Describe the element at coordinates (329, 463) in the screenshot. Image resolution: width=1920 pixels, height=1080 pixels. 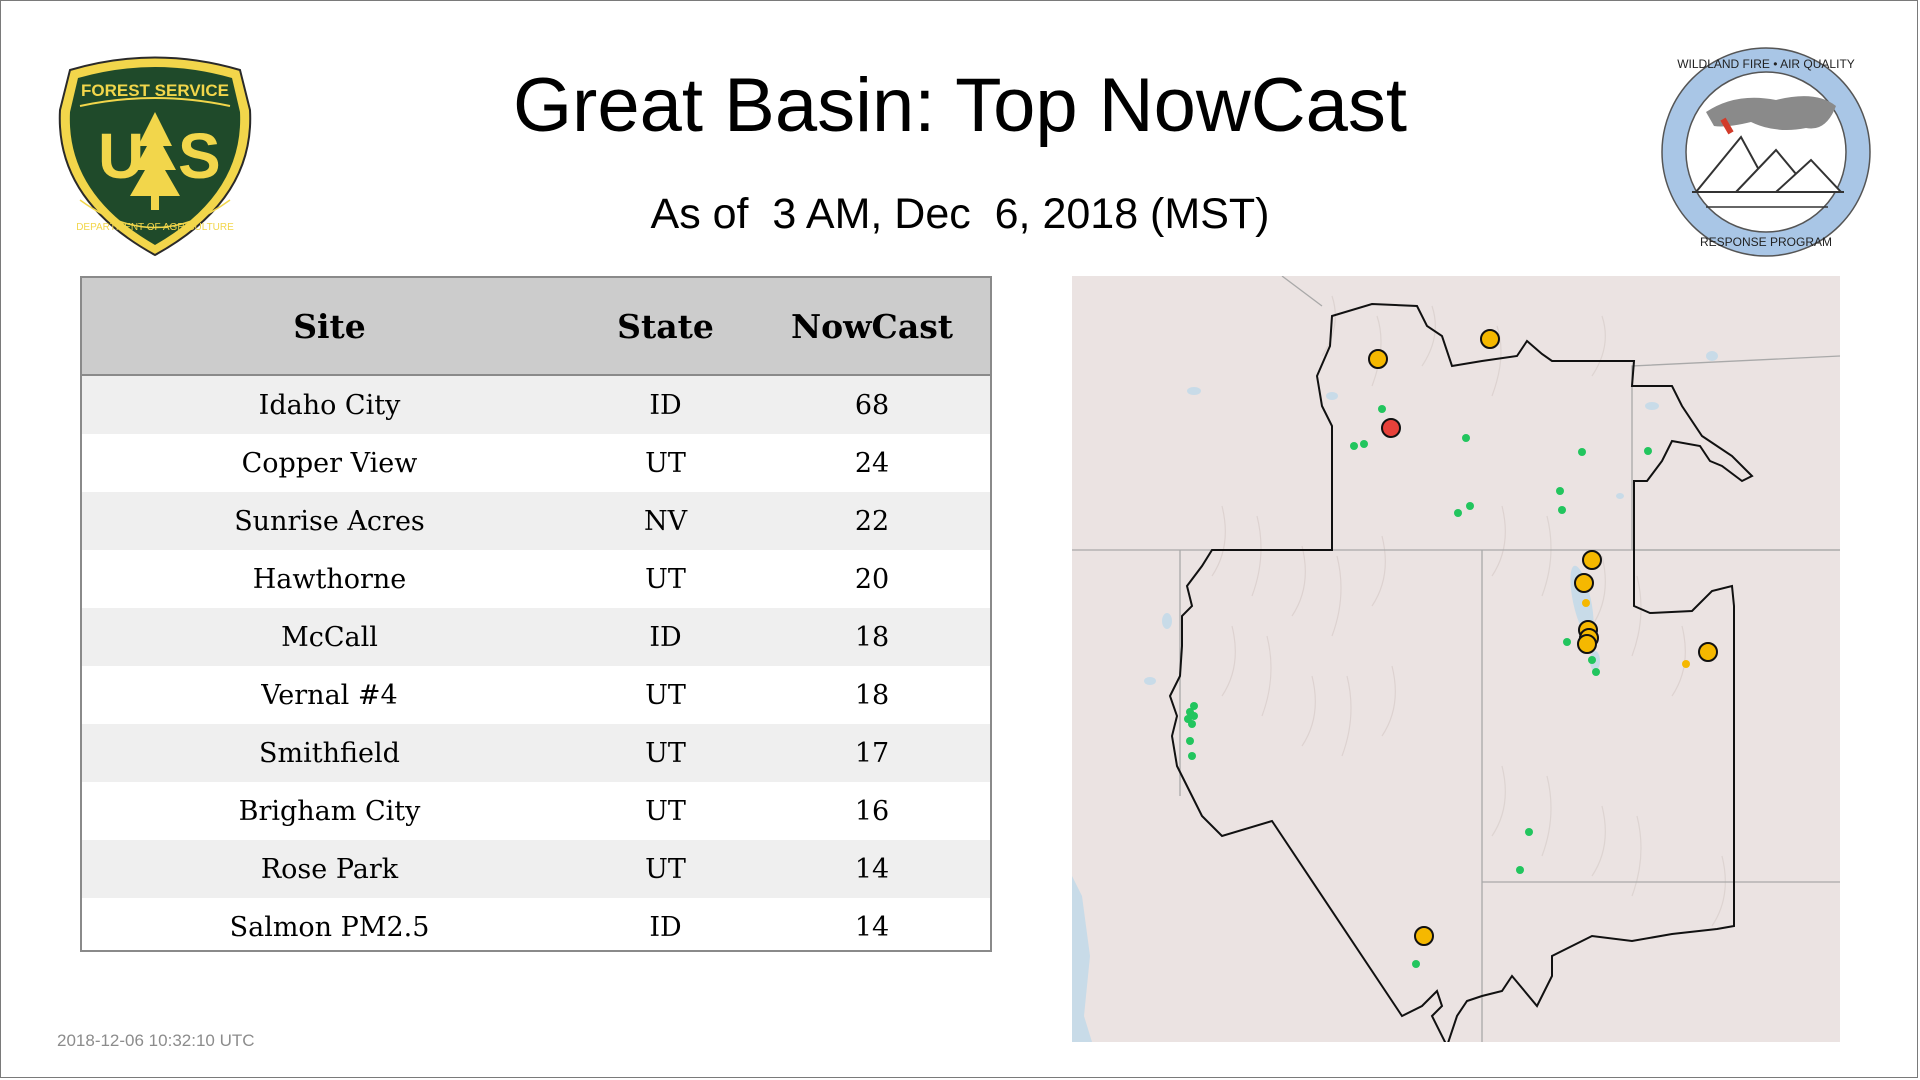
I see `cell-site: Copper View` at that location.